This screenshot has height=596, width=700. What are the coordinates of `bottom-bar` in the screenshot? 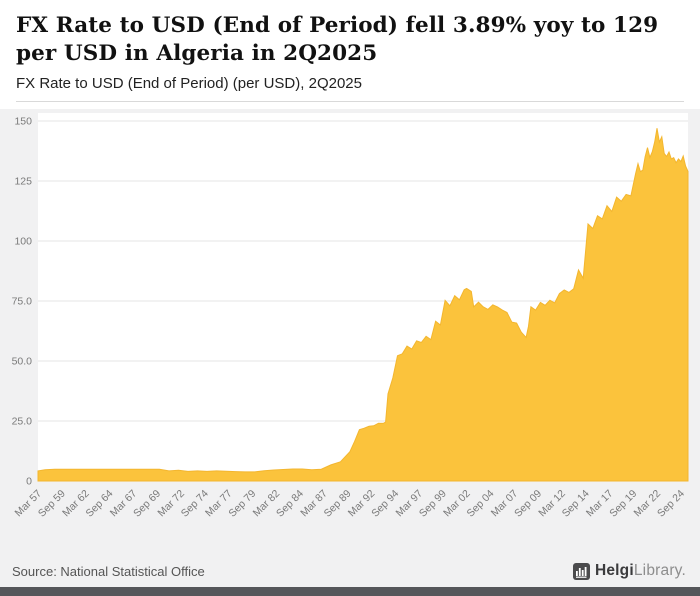 It's located at (350, 591).